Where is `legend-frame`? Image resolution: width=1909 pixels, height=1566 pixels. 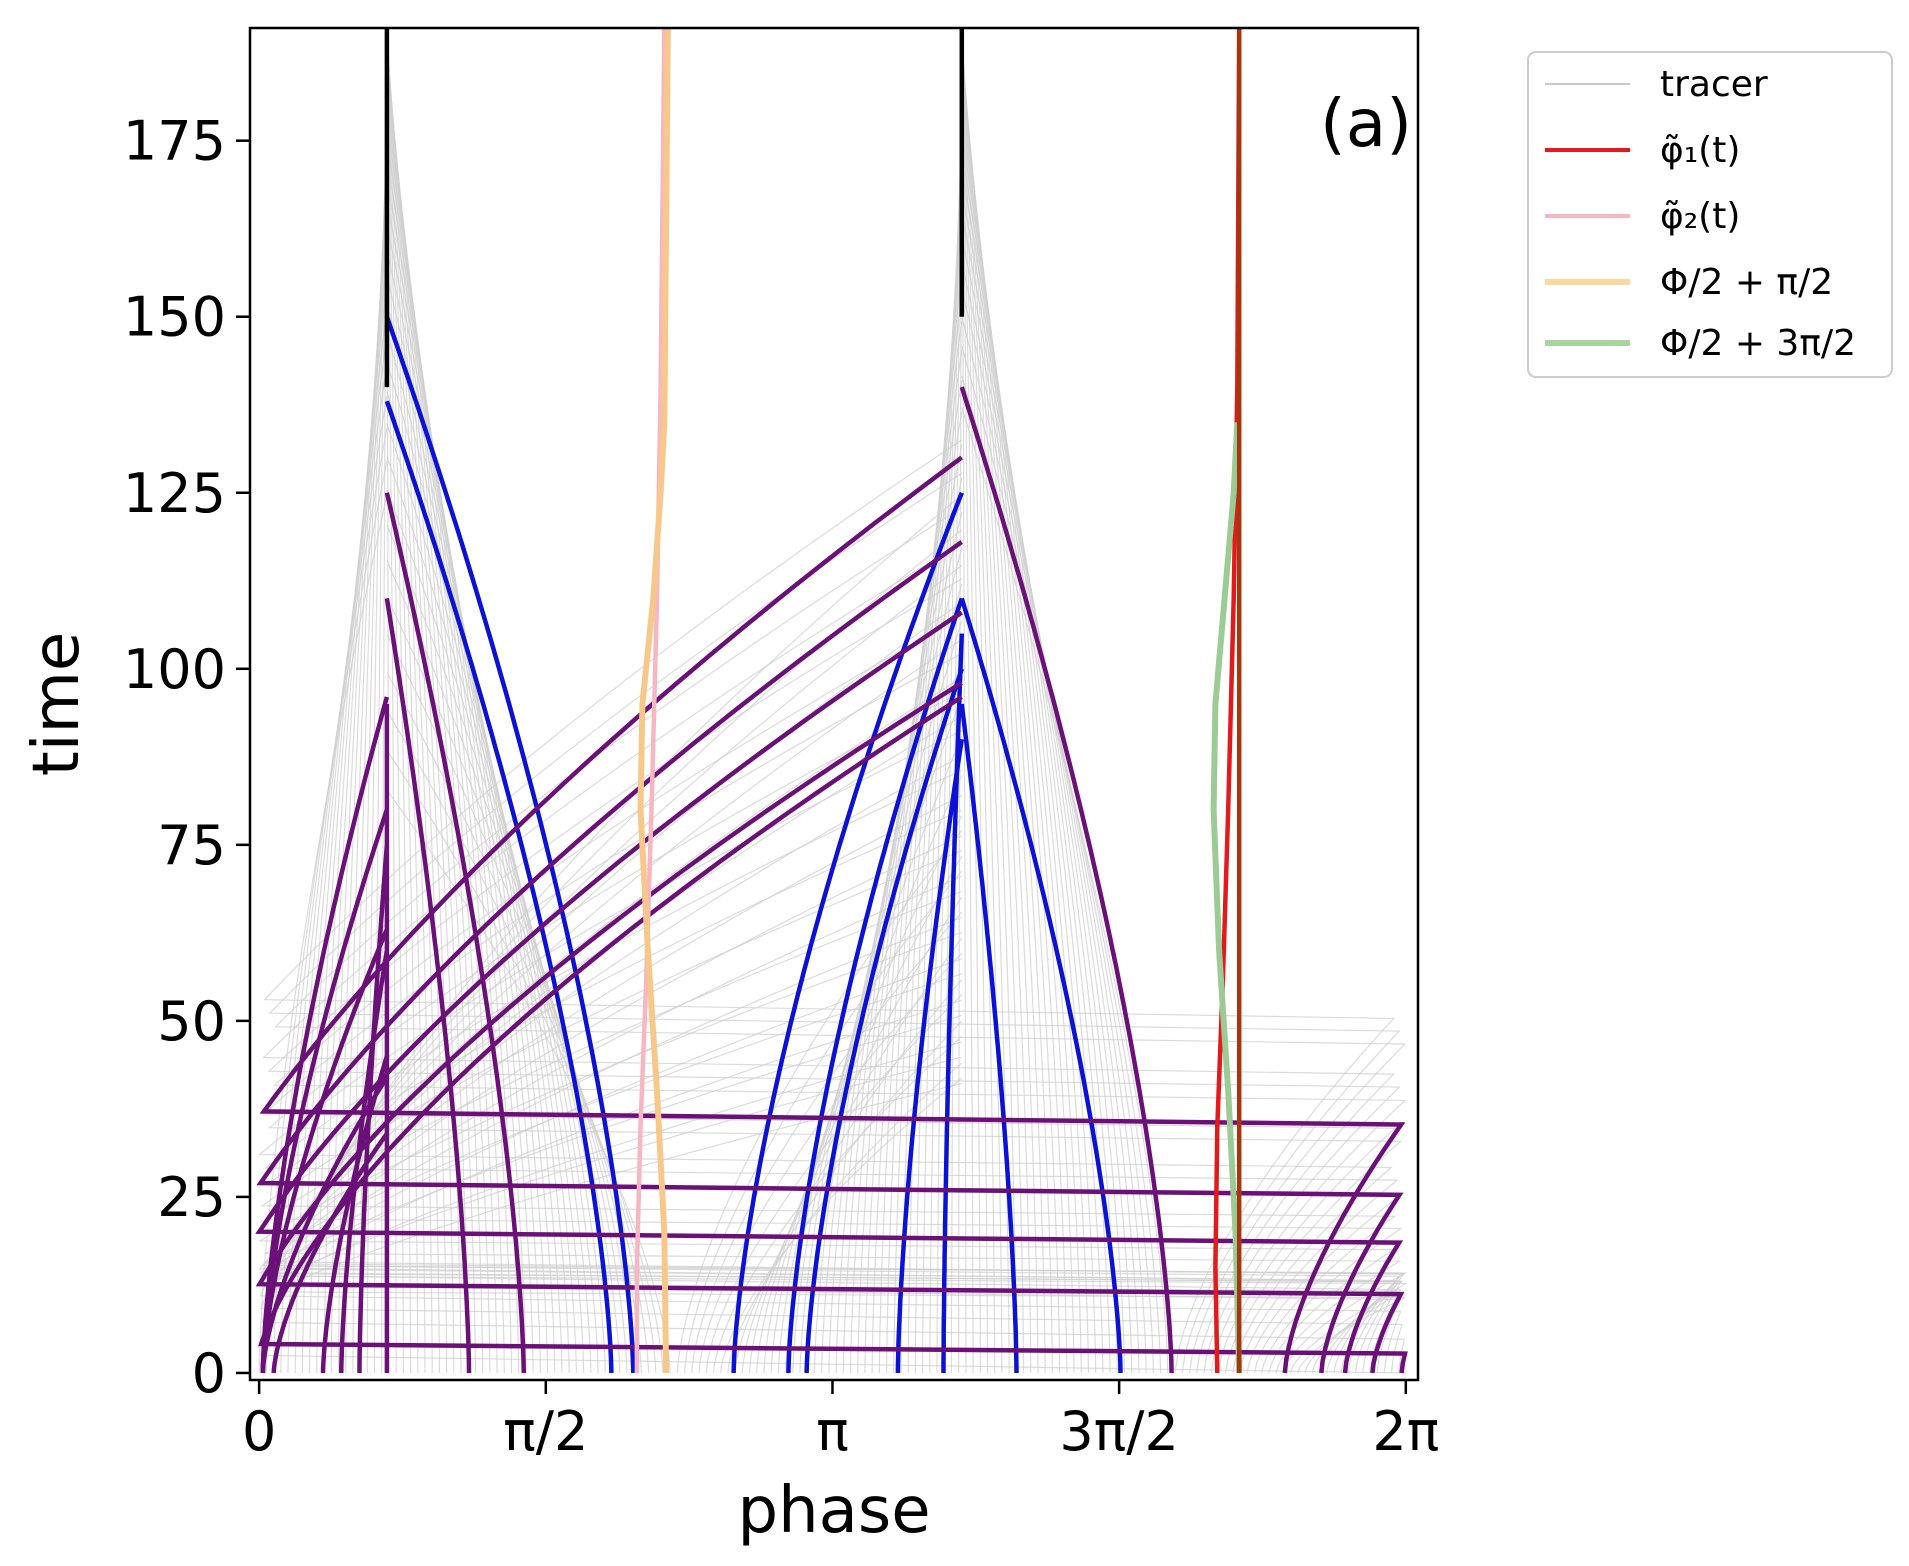 legend-frame is located at coordinates (1710, 214).